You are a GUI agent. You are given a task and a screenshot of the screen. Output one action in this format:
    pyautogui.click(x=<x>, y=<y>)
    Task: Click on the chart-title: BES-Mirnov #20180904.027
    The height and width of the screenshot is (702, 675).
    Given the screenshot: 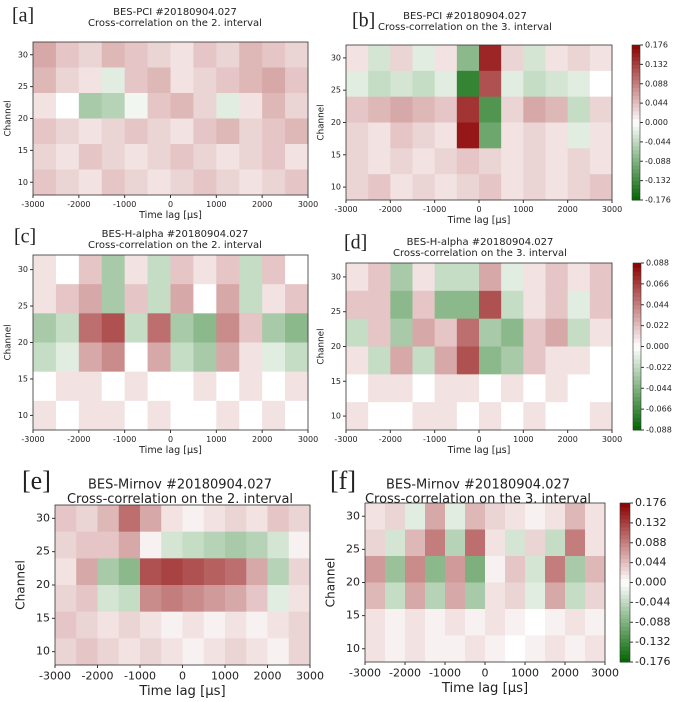 What is the action you would take?
    pyautogui.click(x=180, y=485)
    